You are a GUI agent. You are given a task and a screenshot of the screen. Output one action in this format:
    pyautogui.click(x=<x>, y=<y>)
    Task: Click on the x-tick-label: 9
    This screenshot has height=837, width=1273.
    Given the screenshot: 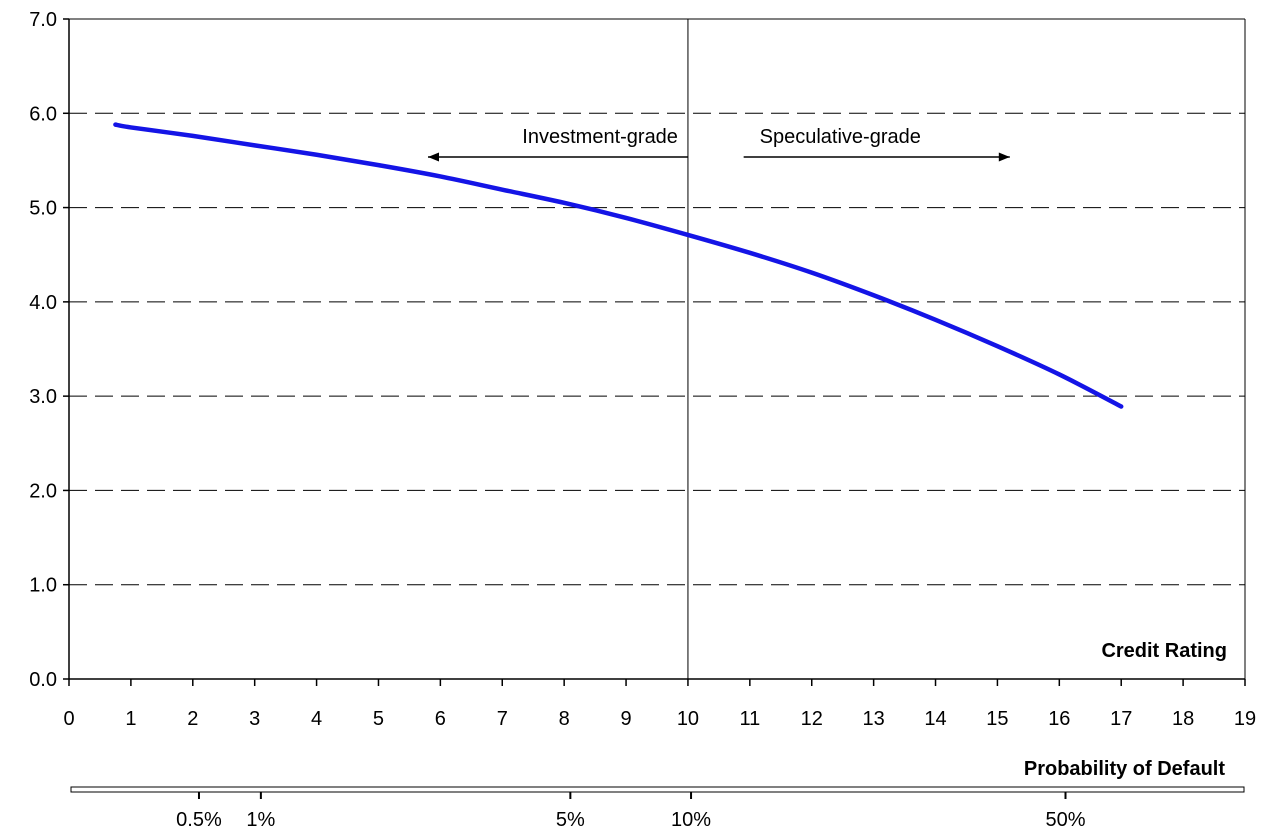 What is the action you would take?
    pyautogui.click(x=625, y=719)
    